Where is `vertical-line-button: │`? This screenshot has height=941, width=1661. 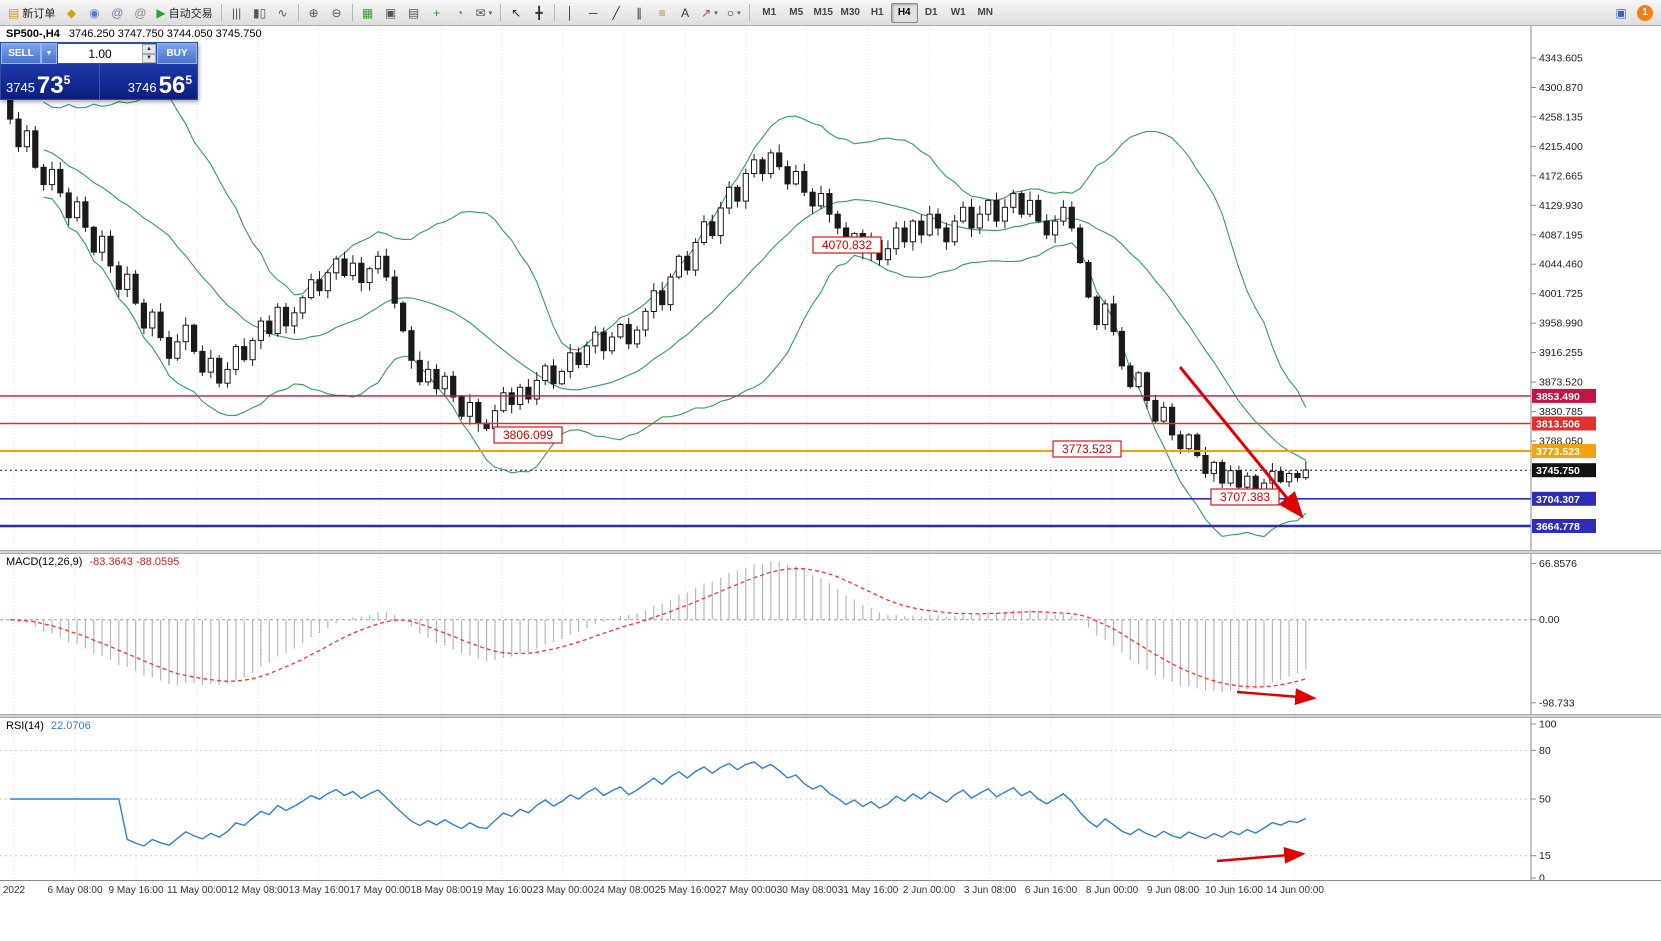
vertical-line-button: │ is located at coordinates (570, 13).